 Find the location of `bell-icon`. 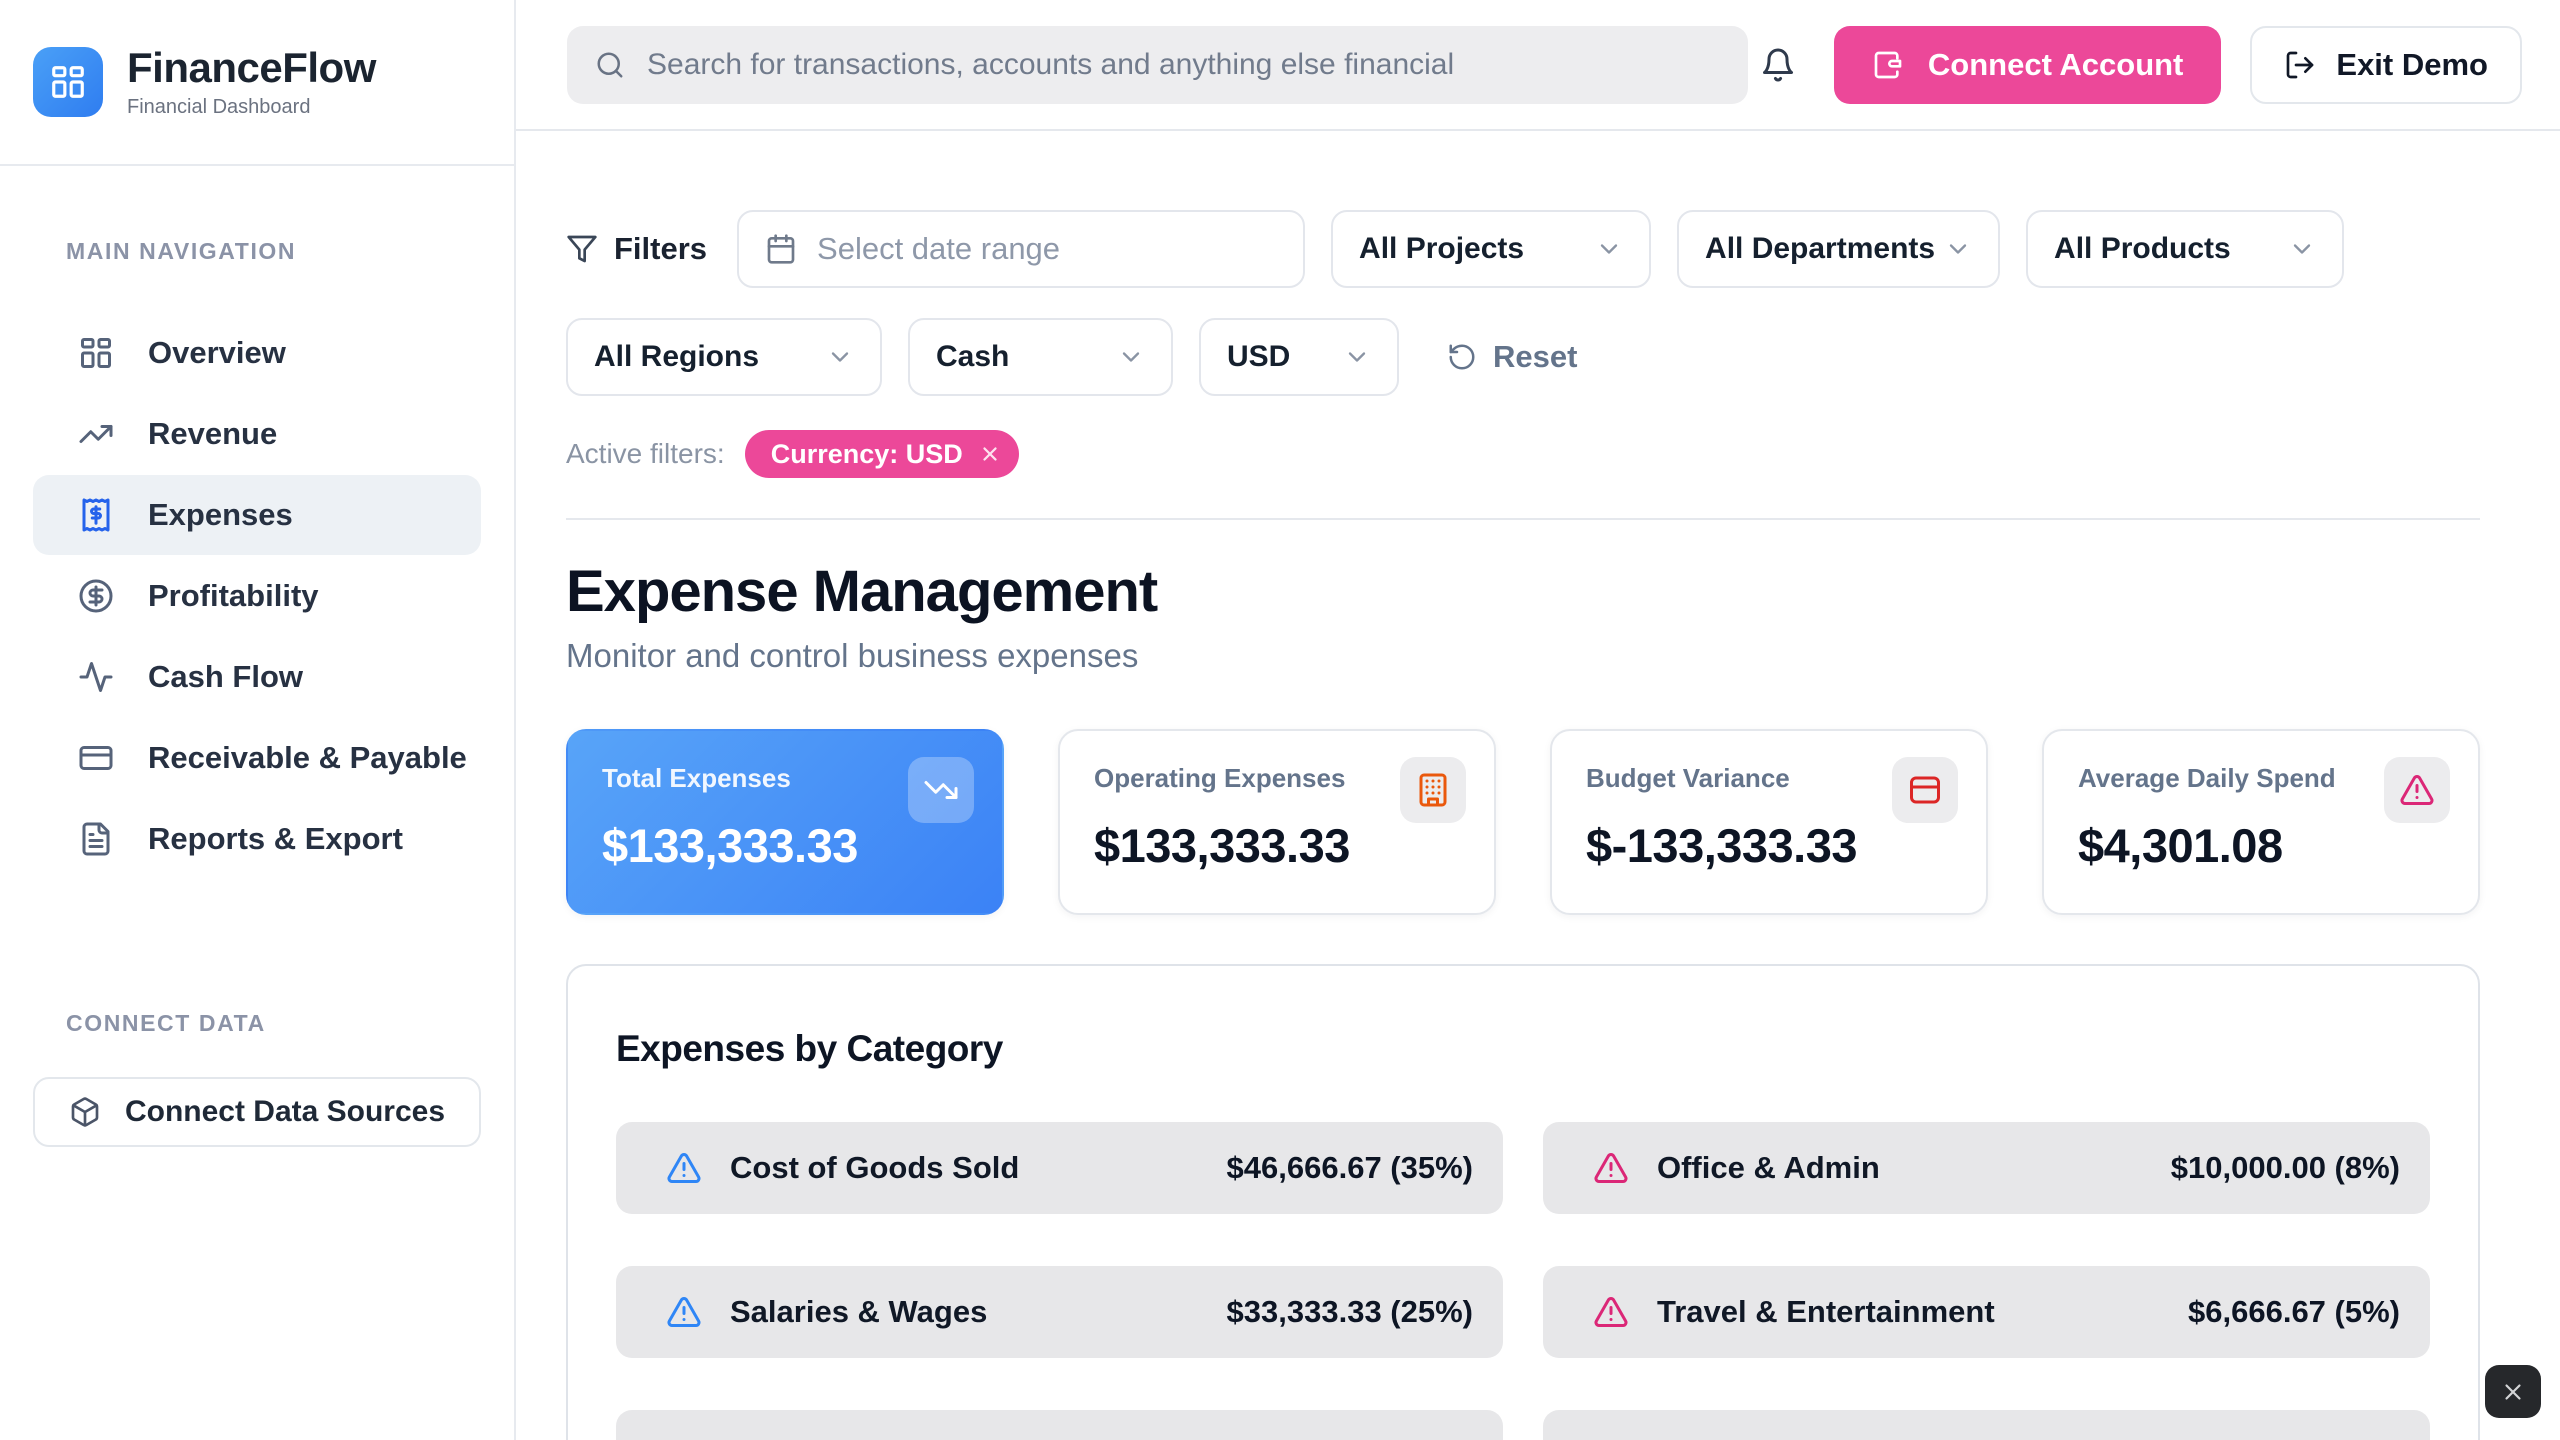

bell-icon is located at coordinates (1778, 65).